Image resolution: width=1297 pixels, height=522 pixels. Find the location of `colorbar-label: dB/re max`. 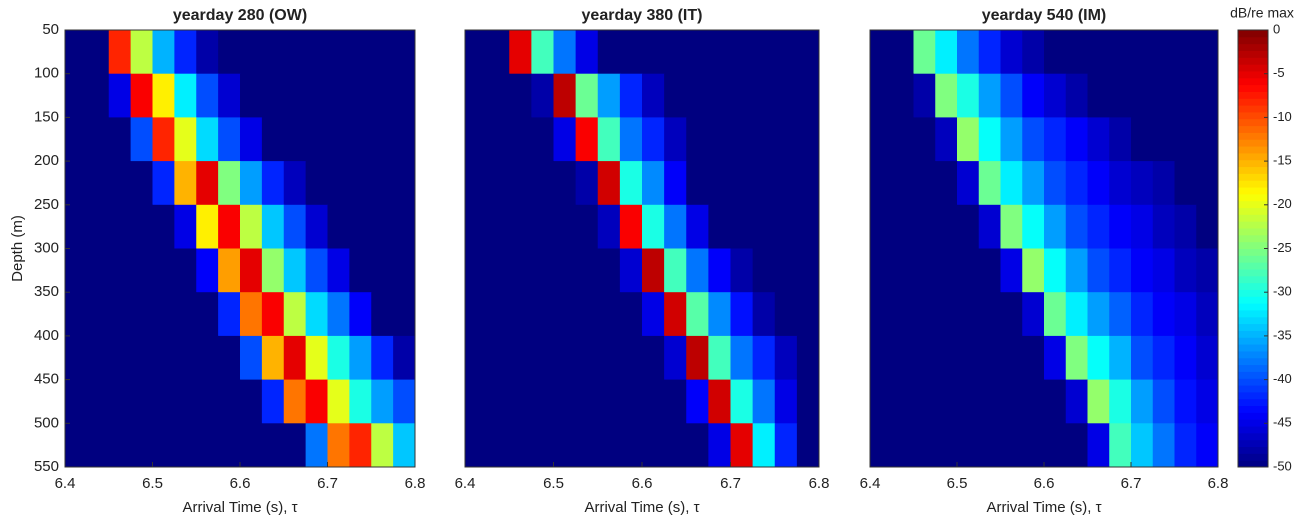

colorbar-label: dB/re max is located at coordinates (1262, 13).